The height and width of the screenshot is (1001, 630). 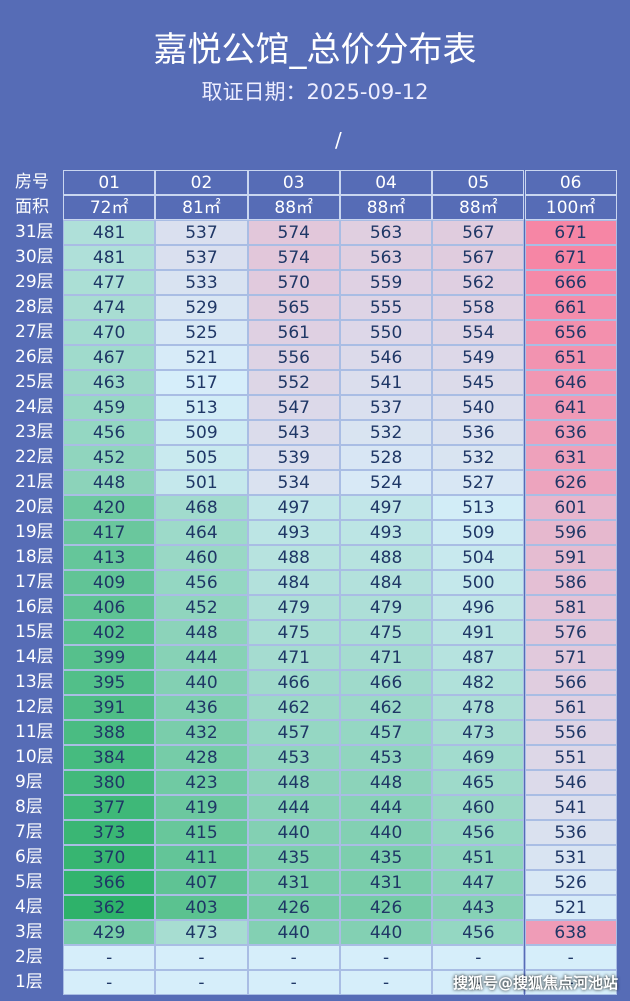 What do you see at coordinates (386, 382) in the screenshot?
I see `price-cell: 541` at bounding box center [386, 382].